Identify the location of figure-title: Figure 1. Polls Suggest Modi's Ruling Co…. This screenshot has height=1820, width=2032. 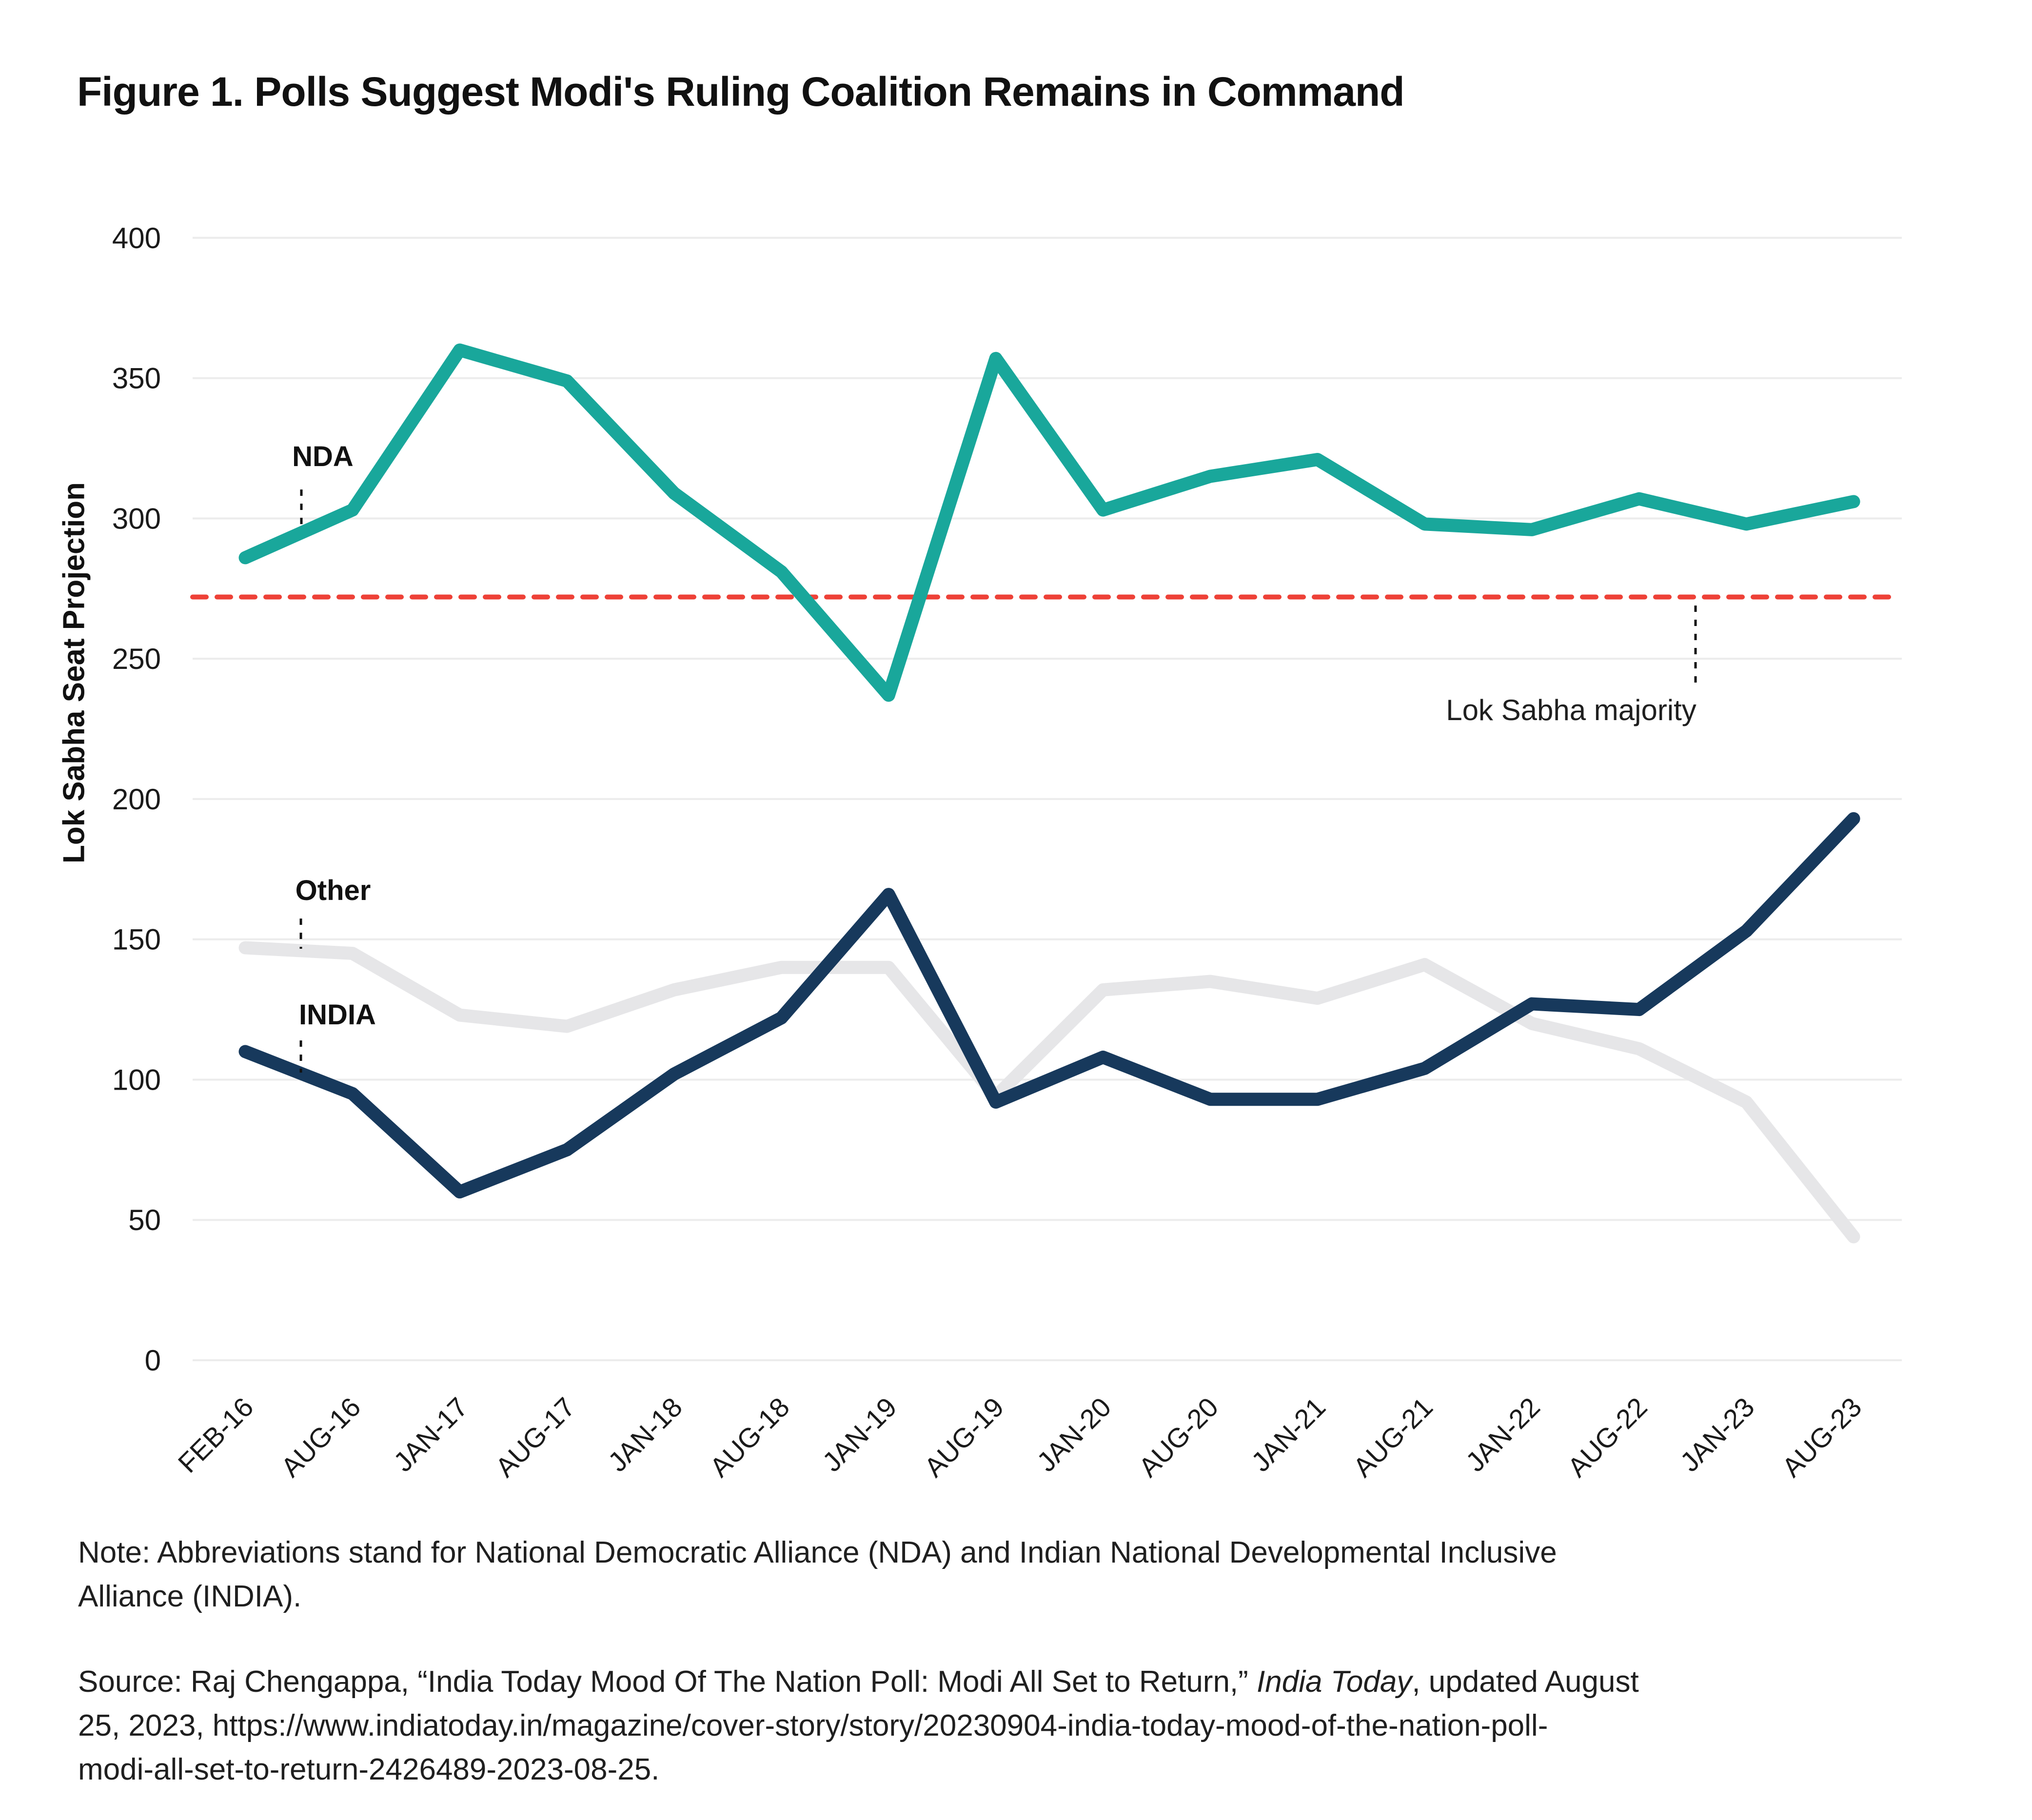
(741, 92).